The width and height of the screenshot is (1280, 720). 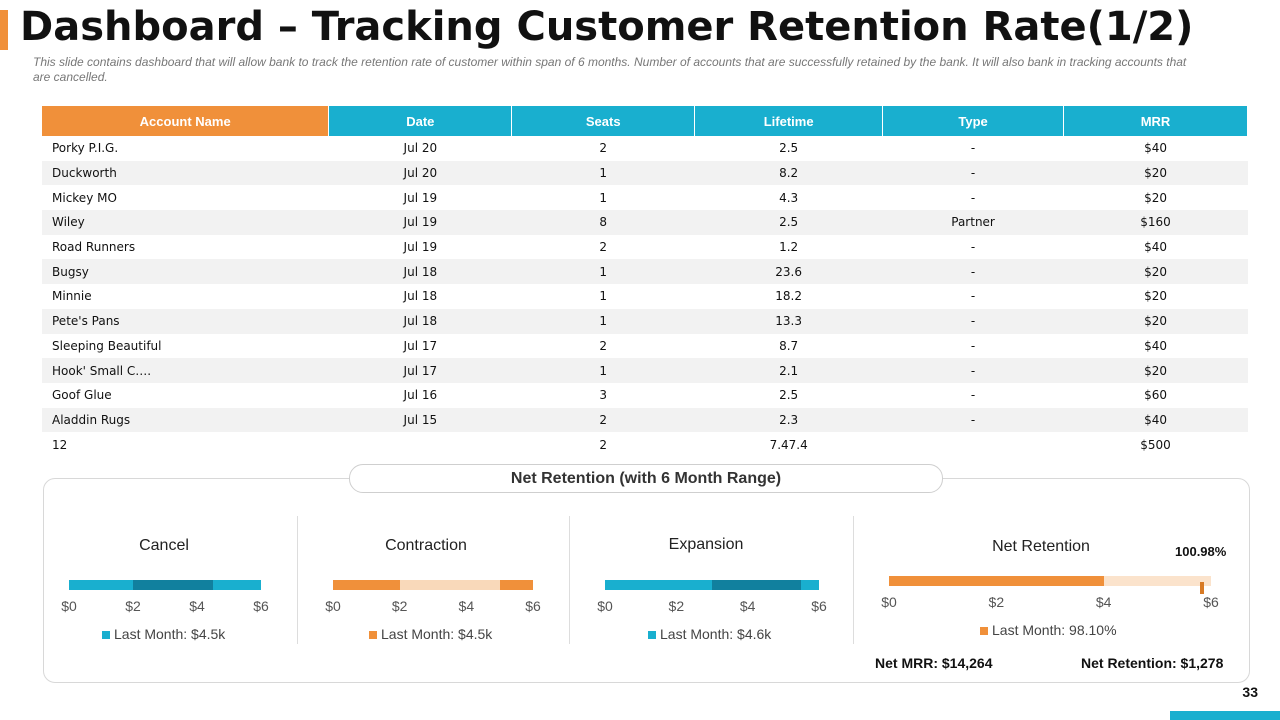 I want to click on cell-lifetime: 2.1, so click(x=788, y=370).